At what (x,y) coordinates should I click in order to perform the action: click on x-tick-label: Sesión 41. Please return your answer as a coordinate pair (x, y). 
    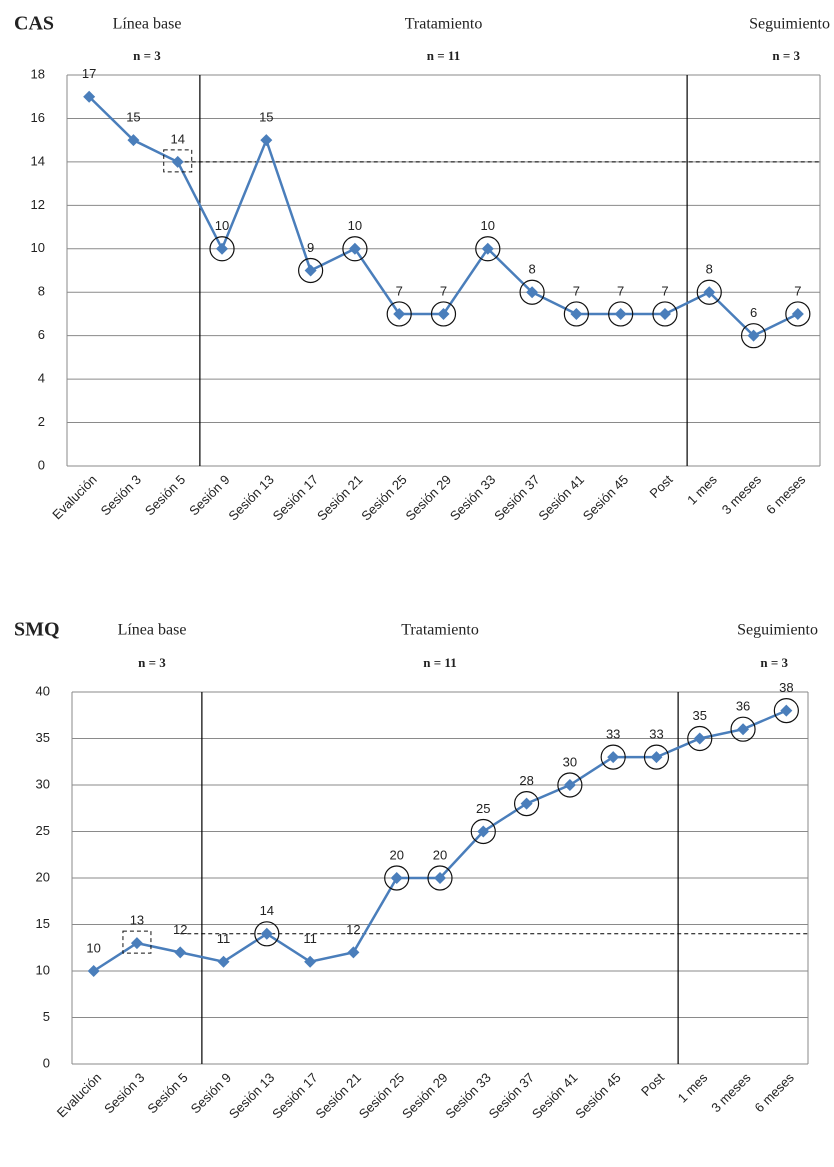
    Looking at the image, I should click on (560, 497).